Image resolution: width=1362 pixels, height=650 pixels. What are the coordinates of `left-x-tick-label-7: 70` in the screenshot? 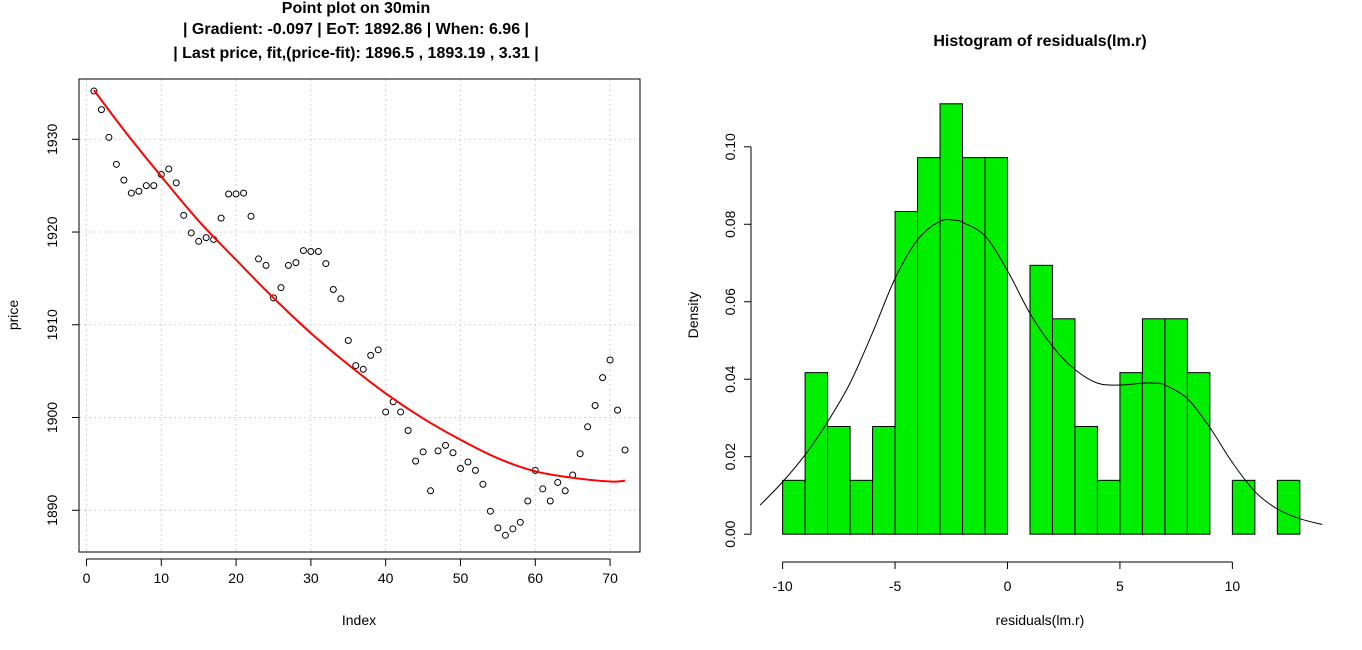 It's located at (610, 578).